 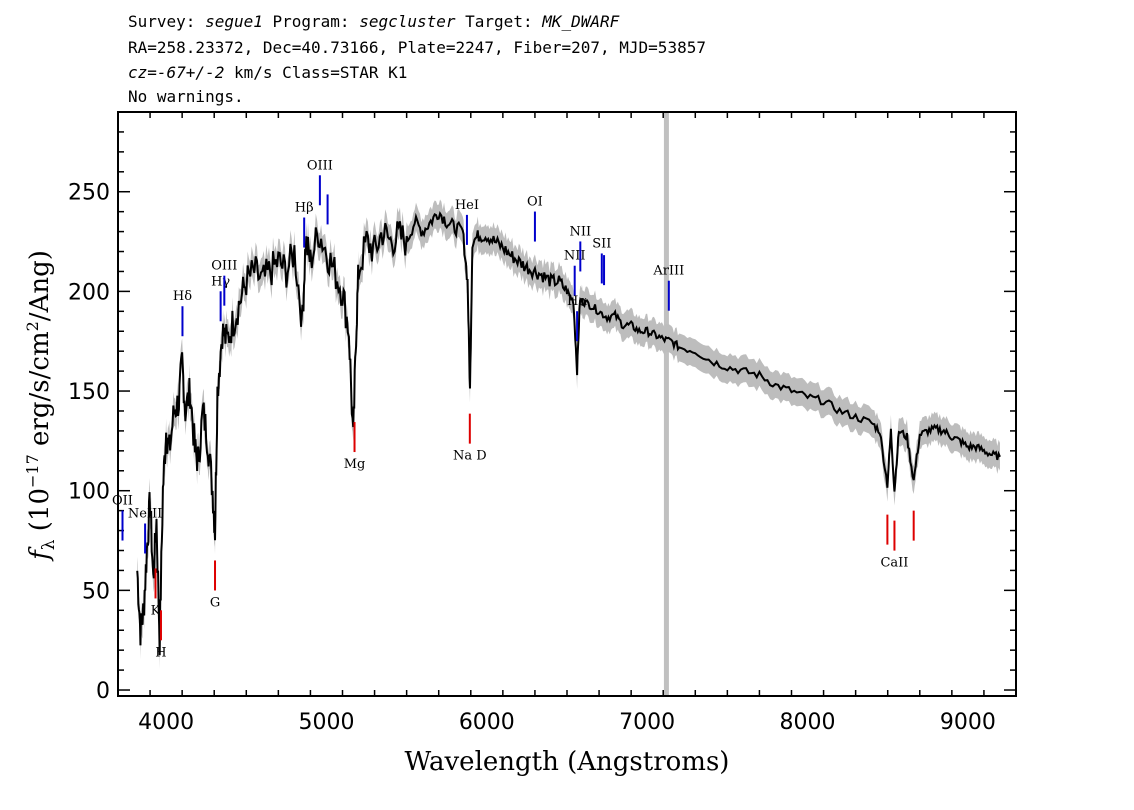 What do you see at coordinates (89, 292) in the screenshot?
I see `y-tick-label: 200` at bounding box center [89, 292].